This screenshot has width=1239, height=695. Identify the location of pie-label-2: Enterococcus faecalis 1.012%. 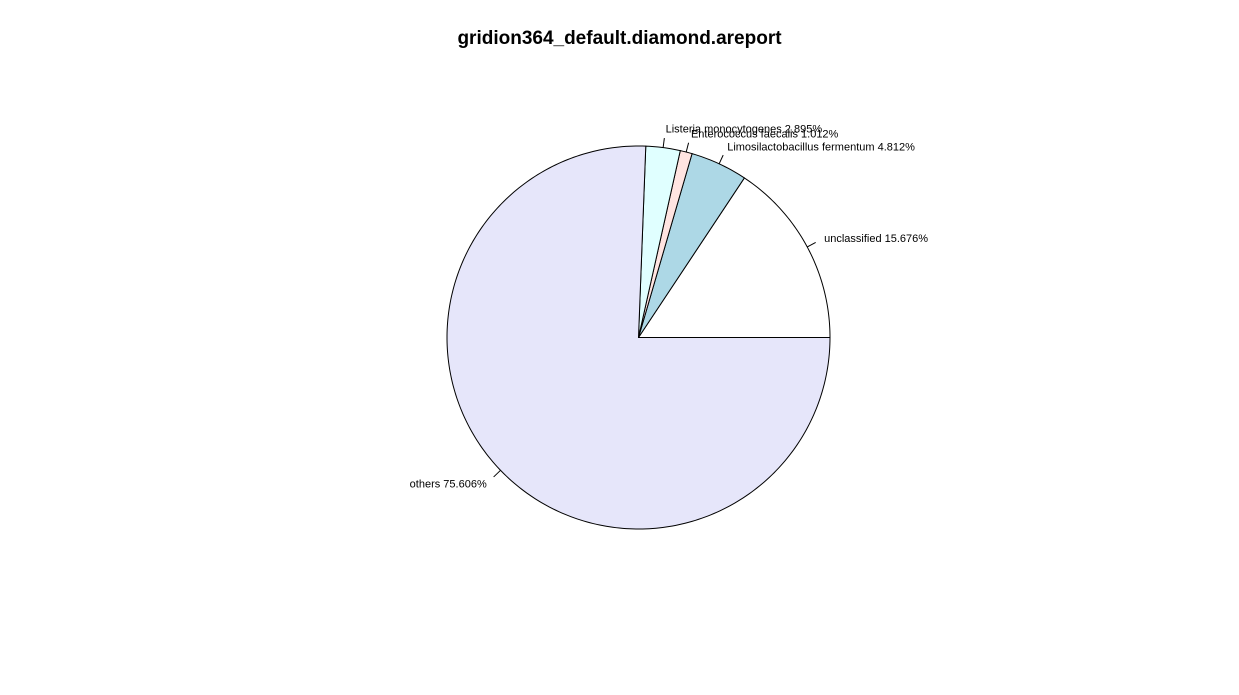
(765, 134).